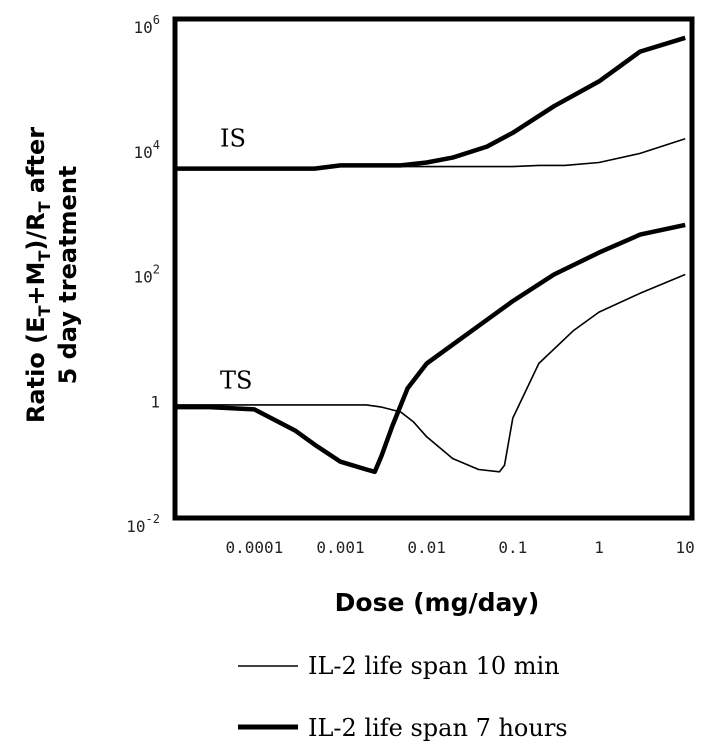 The height and width of the screenshot is (751, 704). What do you see at coordinates (147, 275) in the screenshot?
I see `y-tick-label: 10²` at bounding box center [147, 275].